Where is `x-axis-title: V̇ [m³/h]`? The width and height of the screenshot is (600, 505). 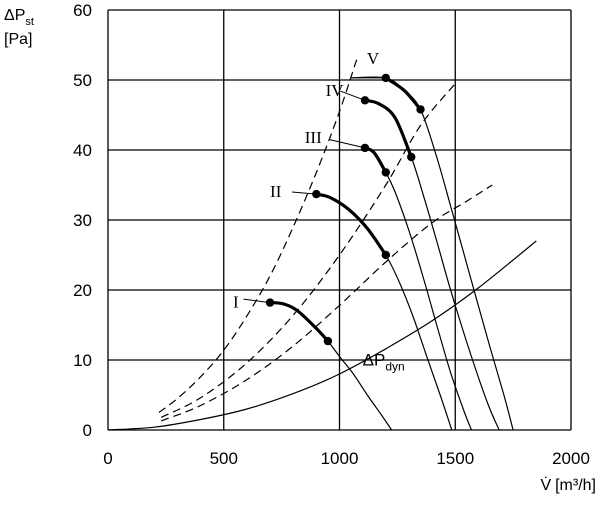
x-axis-title: V̇ [m³/h] is located at coordinates (568, 485).